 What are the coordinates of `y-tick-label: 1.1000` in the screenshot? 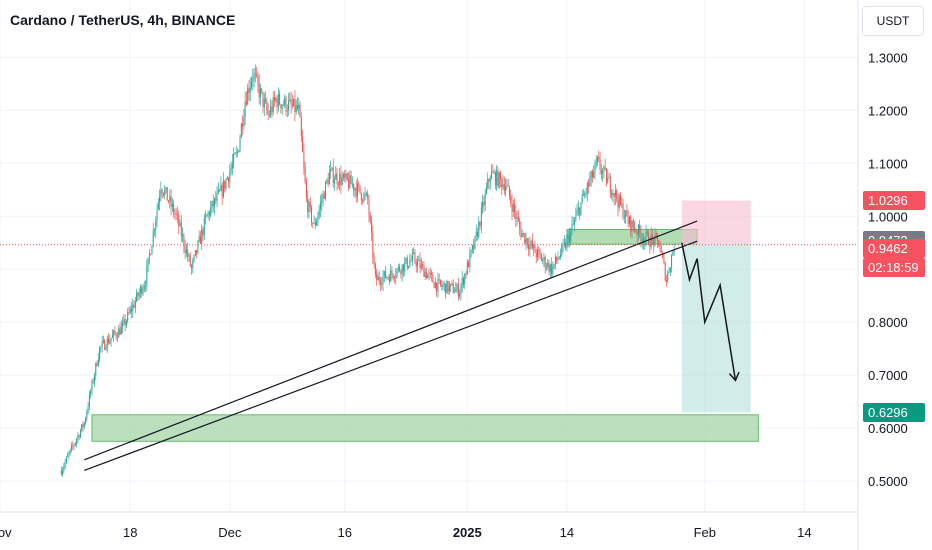 It's located at (888, 163).